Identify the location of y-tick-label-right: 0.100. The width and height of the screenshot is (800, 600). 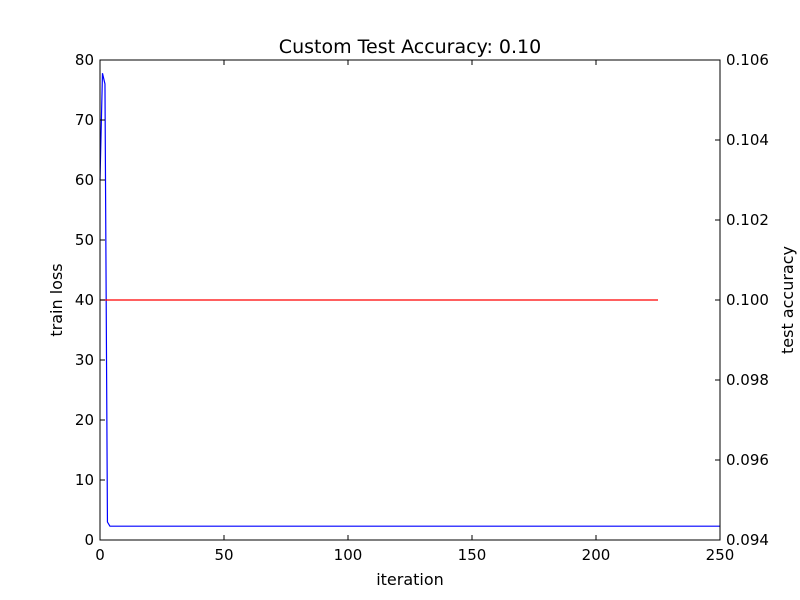
(747, 300).